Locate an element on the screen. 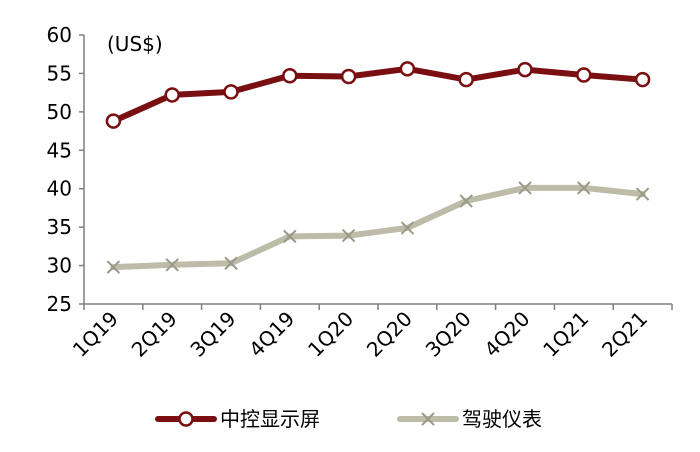  x-tick-label: 2Q21 is located at coordinates (624, 334).